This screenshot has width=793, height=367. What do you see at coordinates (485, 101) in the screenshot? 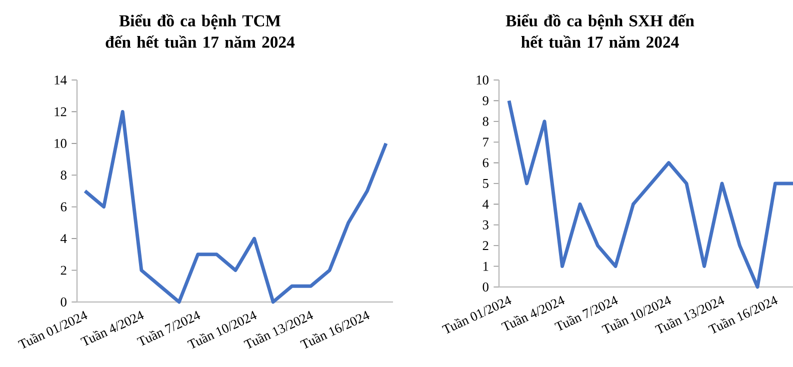
I see `y-tick-label: 9` at bounding box center [485, 101].